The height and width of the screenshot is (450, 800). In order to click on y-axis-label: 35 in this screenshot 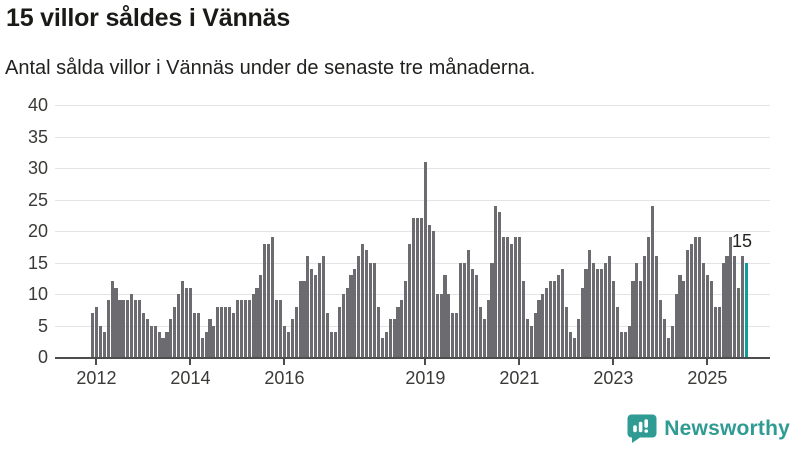, I will do `click(37, 136)`.